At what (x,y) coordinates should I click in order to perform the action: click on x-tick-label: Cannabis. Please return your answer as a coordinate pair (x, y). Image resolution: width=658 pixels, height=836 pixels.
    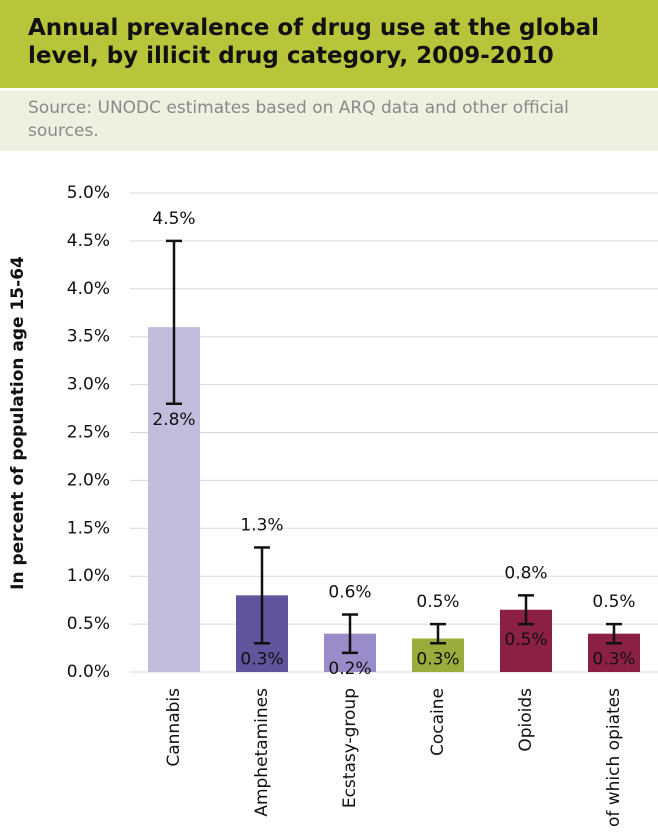
    Looking at the image, I should click on (174, 727).